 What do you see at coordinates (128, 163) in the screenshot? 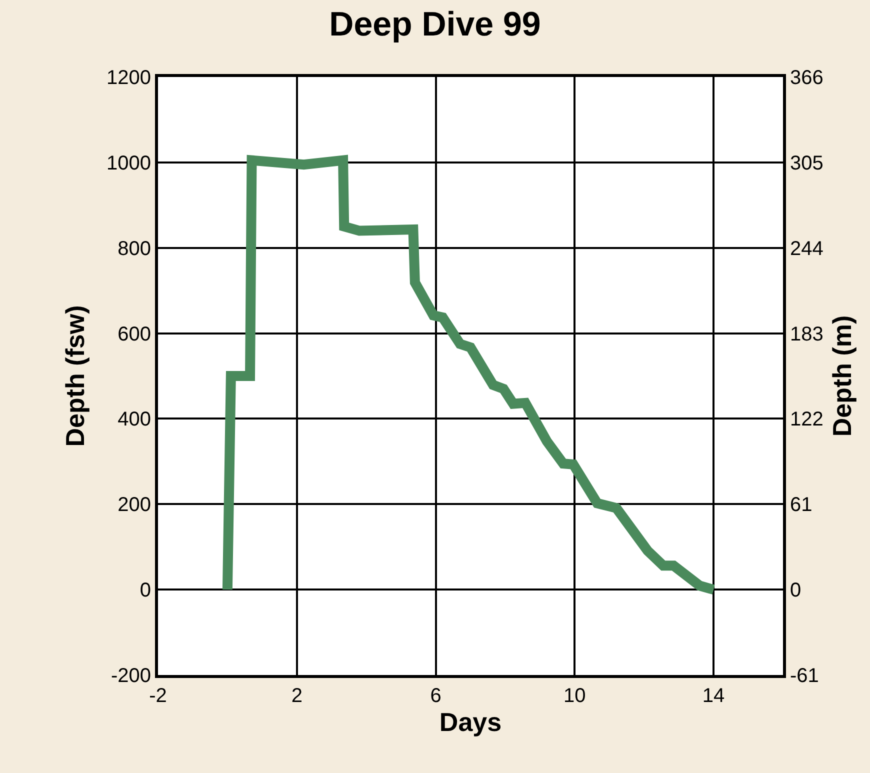
I see `y-tick-label: 1000` at bounding box center [128, 163].